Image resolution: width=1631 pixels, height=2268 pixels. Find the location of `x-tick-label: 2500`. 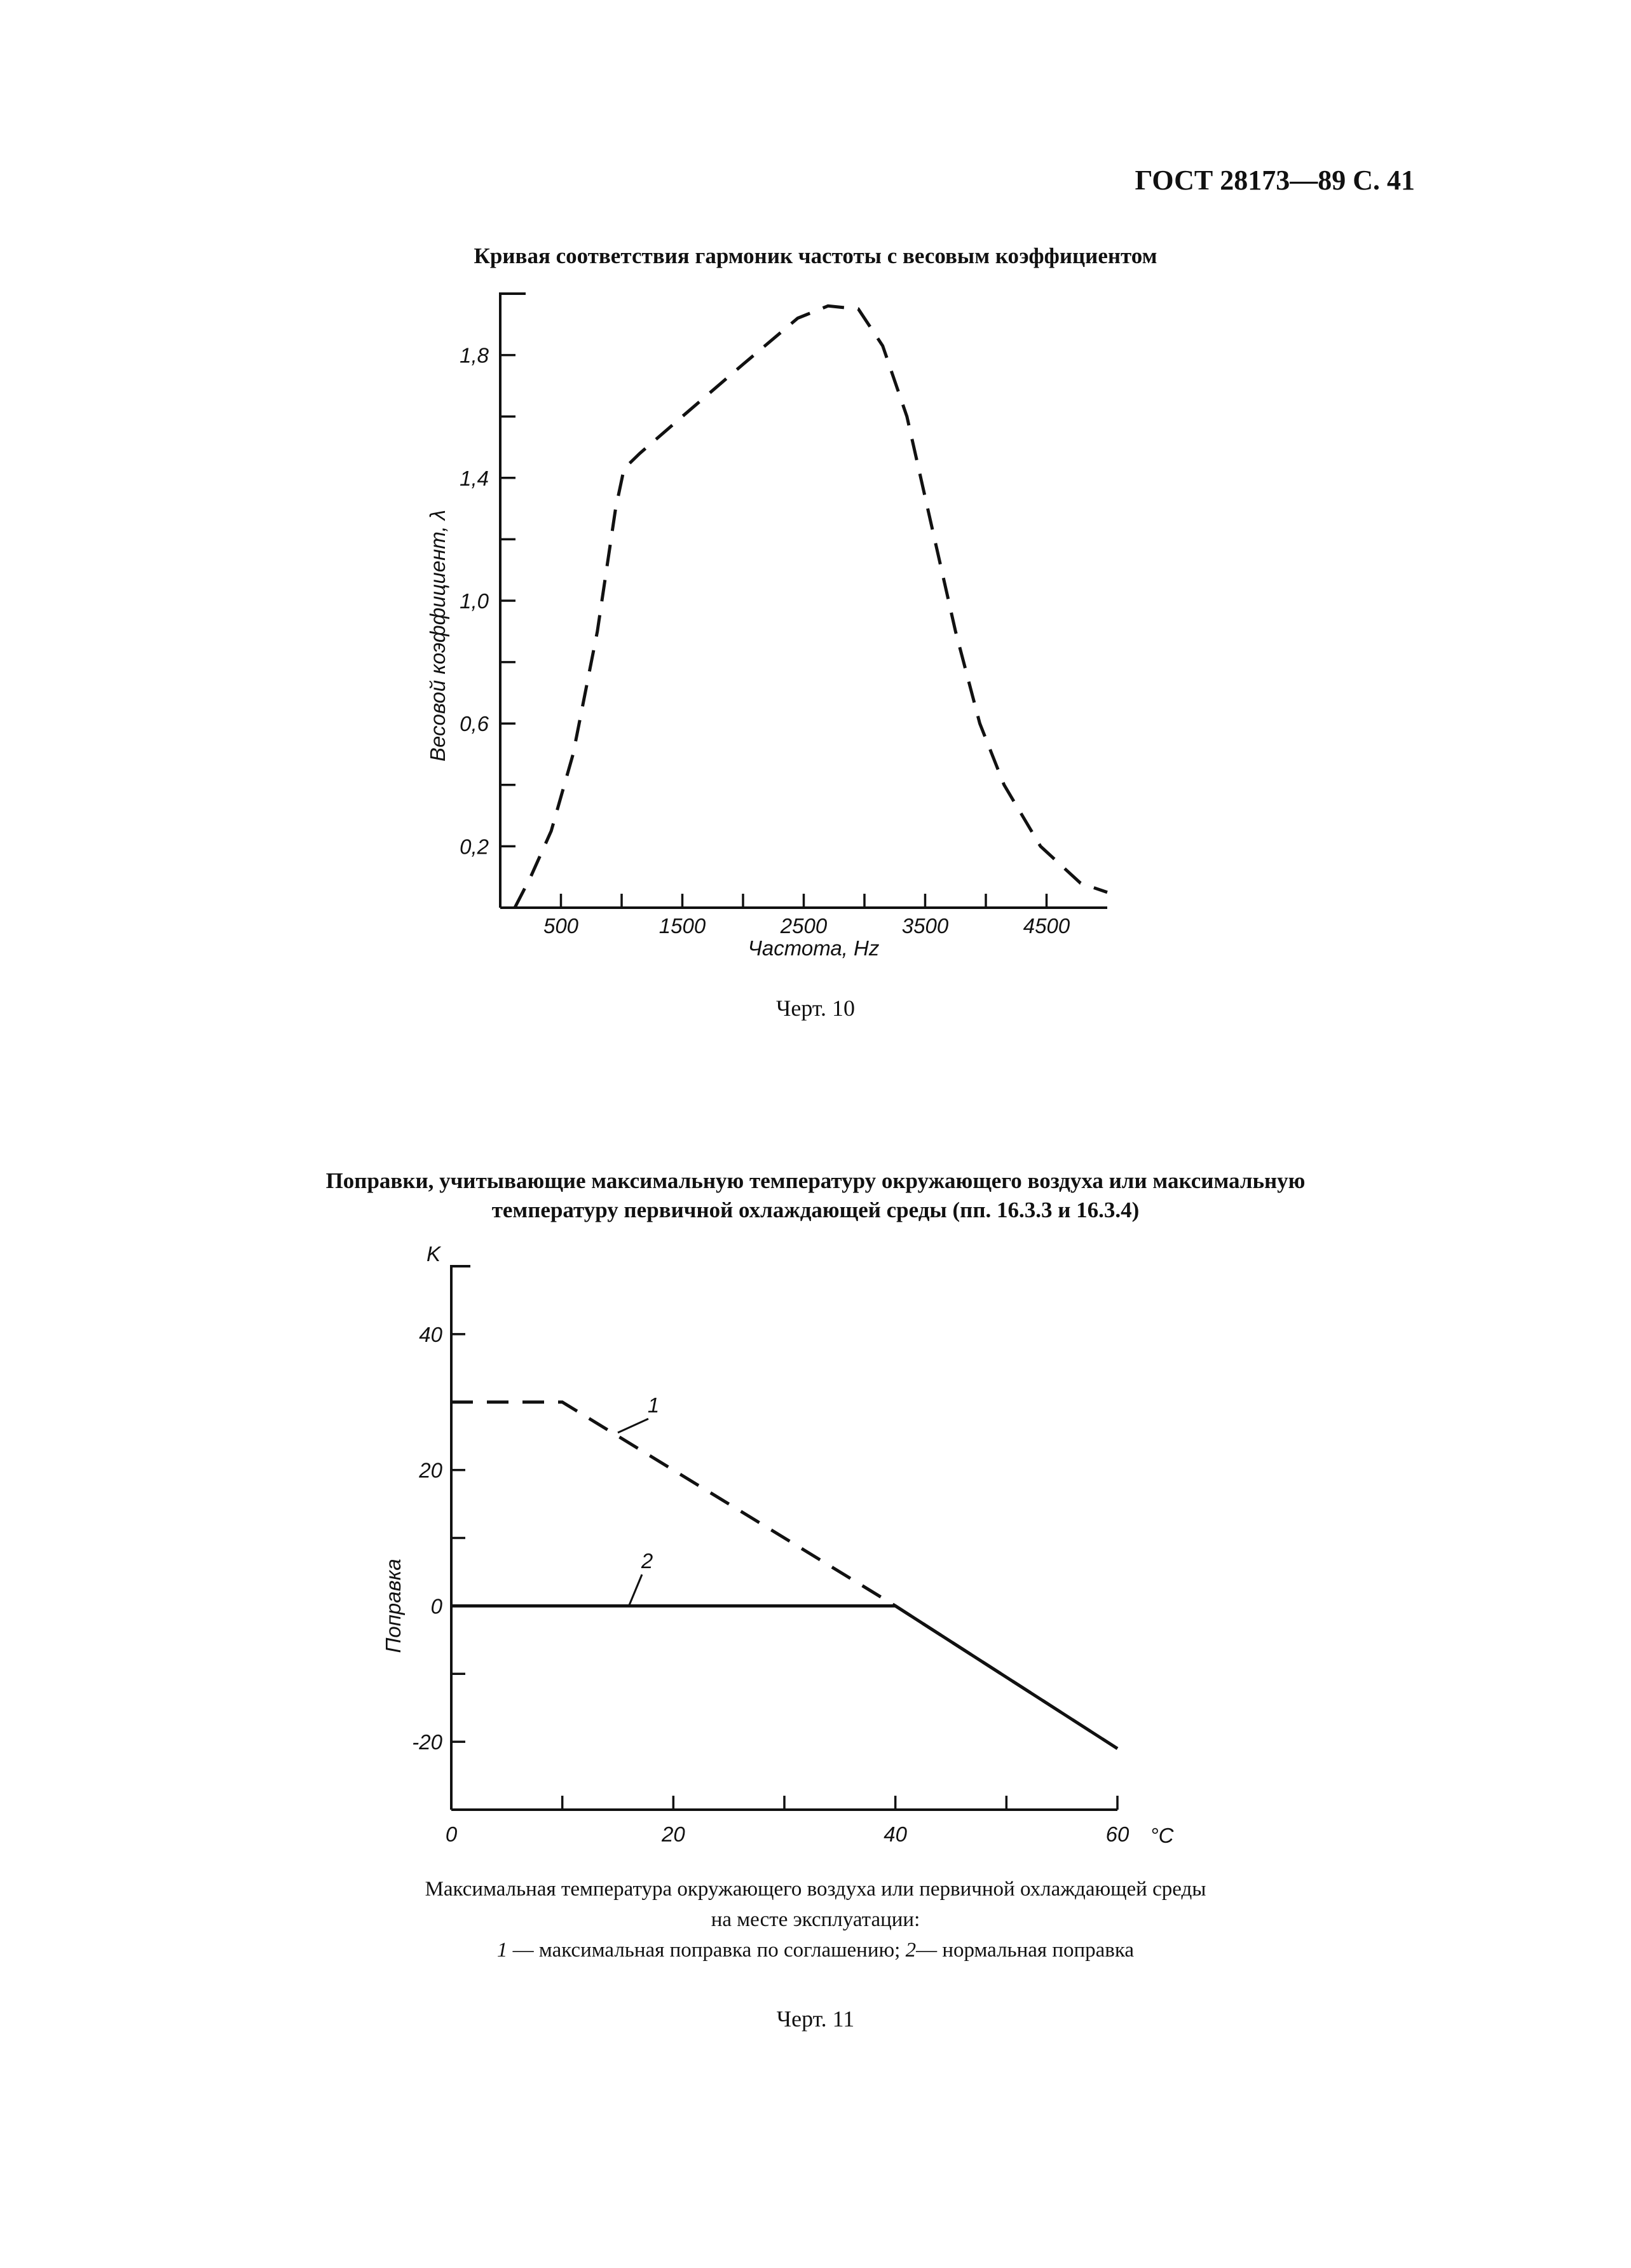

x-tick-label: 2500 is located at coordinates (804, 926).